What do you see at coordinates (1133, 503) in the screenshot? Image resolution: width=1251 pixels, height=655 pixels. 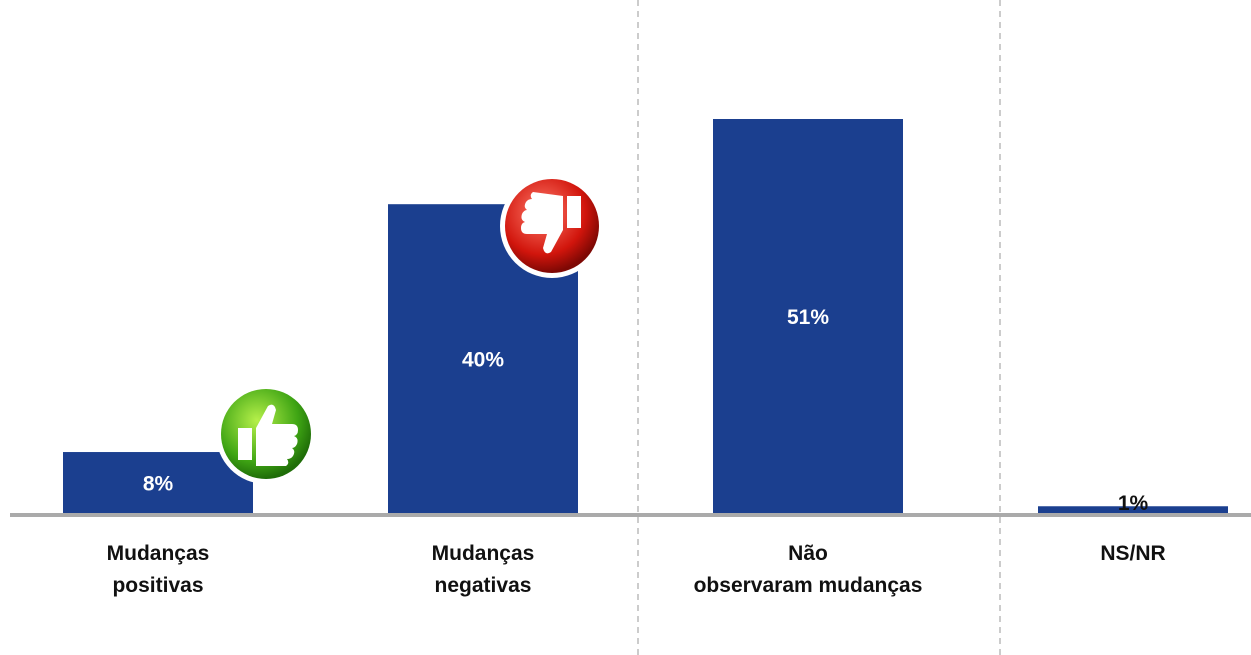 I see `value-label: 1%` at bounding box center [1133, 503].